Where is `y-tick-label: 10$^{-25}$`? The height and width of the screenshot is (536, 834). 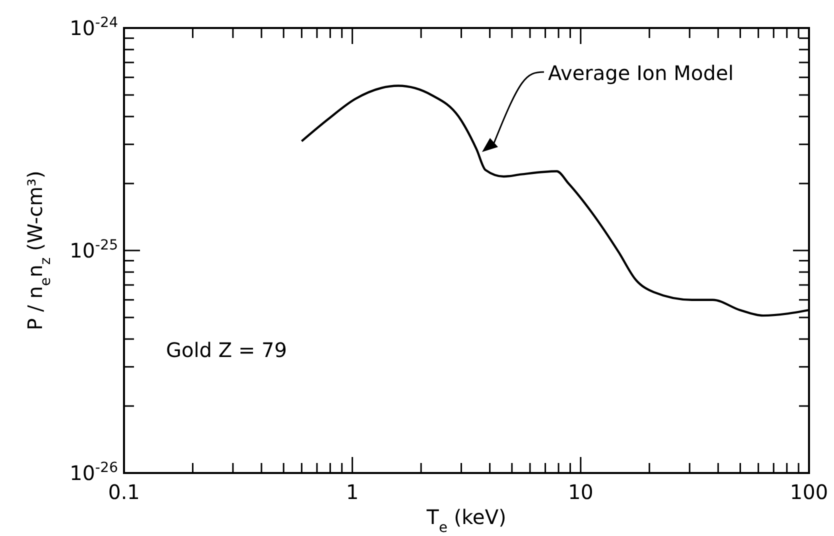
y-tick-label: 10$^{-25}$ is located at coordinates (94, 250).